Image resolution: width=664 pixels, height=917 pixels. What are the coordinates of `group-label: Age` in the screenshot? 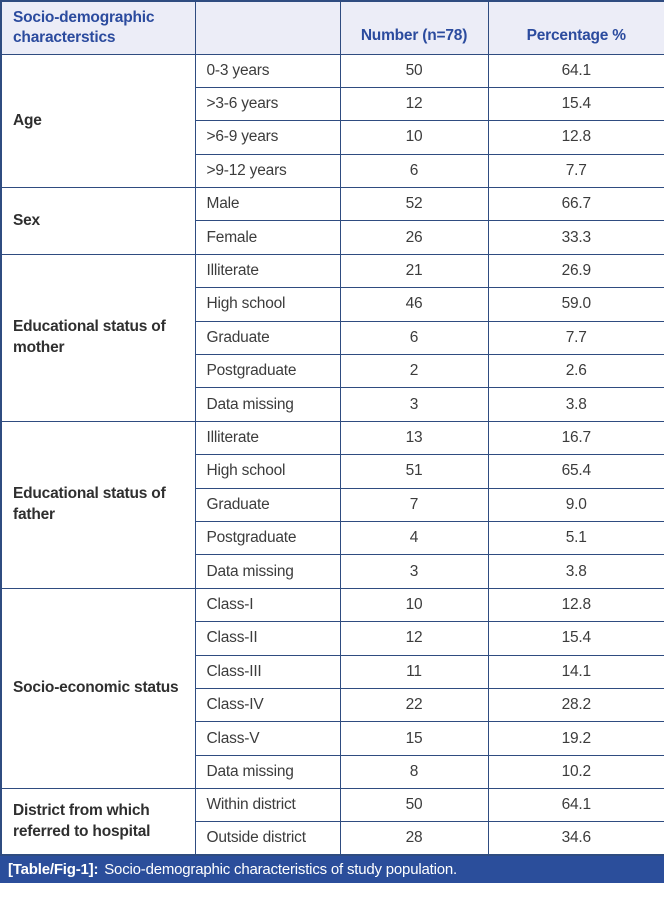 It's located at (98, 121).